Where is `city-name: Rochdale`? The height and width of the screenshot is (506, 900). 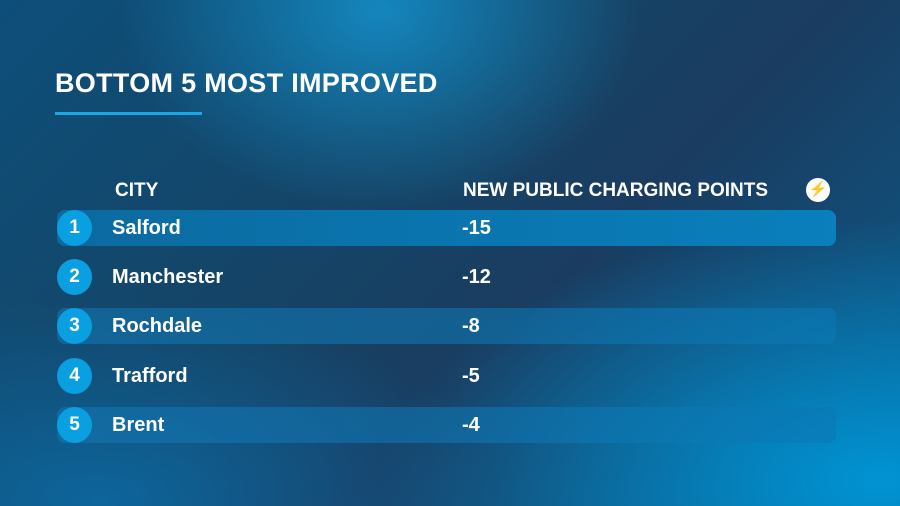
city-name: Rochdale is located at coordinates (157, 326).